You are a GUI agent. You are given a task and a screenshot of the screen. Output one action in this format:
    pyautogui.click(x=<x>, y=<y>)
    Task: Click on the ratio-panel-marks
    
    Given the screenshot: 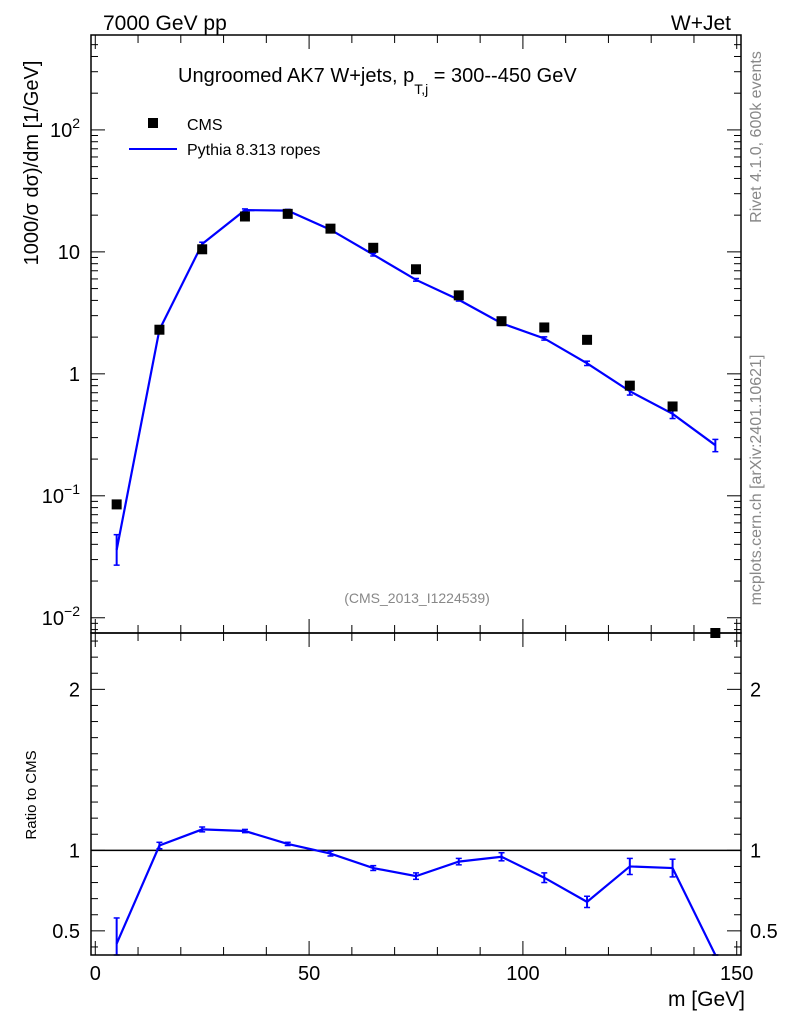 What is the action you would take?
    pyautogui.click(x=416, y=891)
    